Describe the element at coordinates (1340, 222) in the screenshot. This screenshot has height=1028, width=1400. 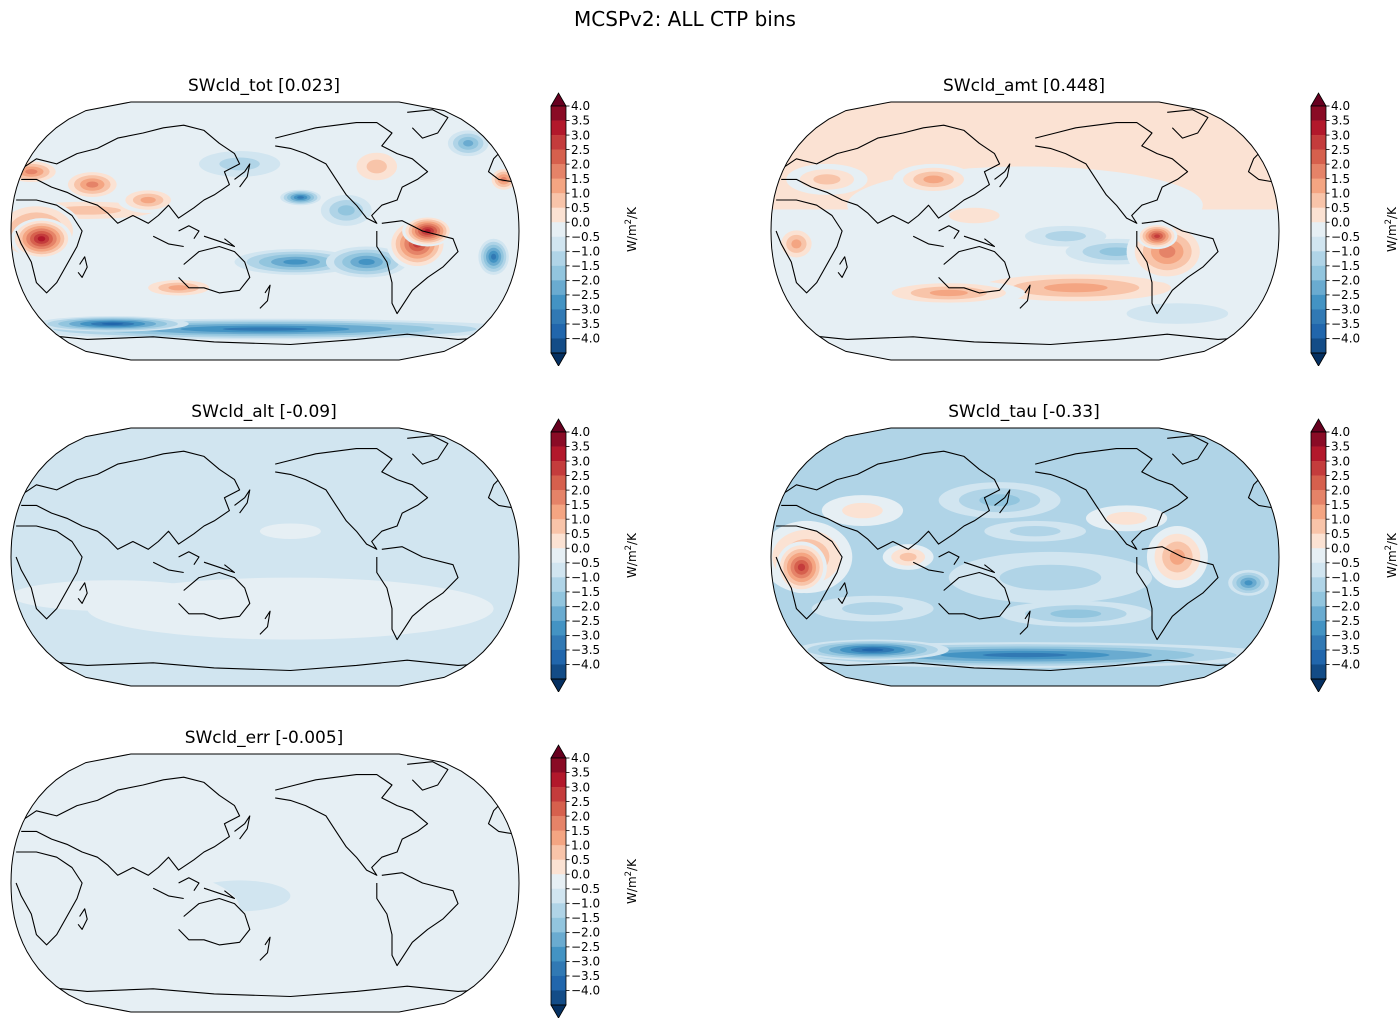
I see `colorbar-tick-label: 0.0` at that location.